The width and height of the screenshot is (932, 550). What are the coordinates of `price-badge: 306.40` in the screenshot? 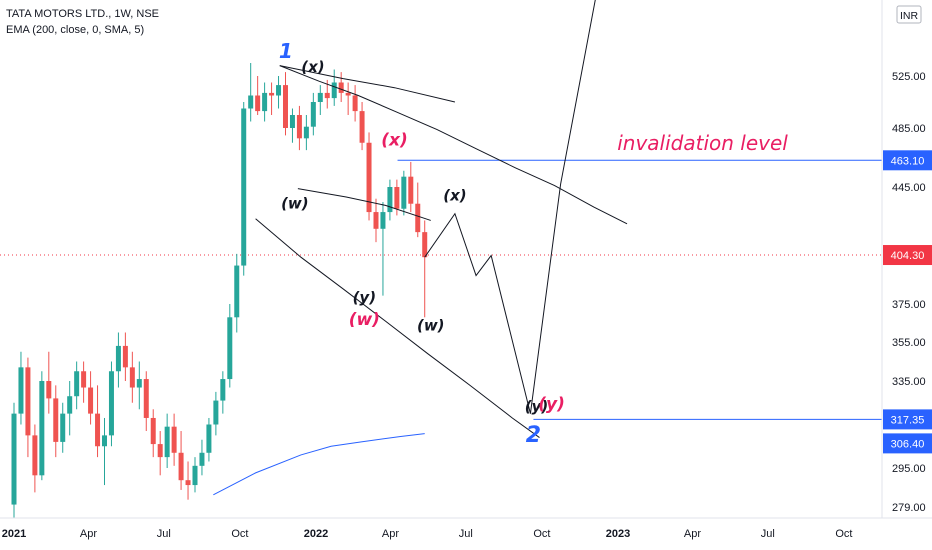 It's located at (907, 443).